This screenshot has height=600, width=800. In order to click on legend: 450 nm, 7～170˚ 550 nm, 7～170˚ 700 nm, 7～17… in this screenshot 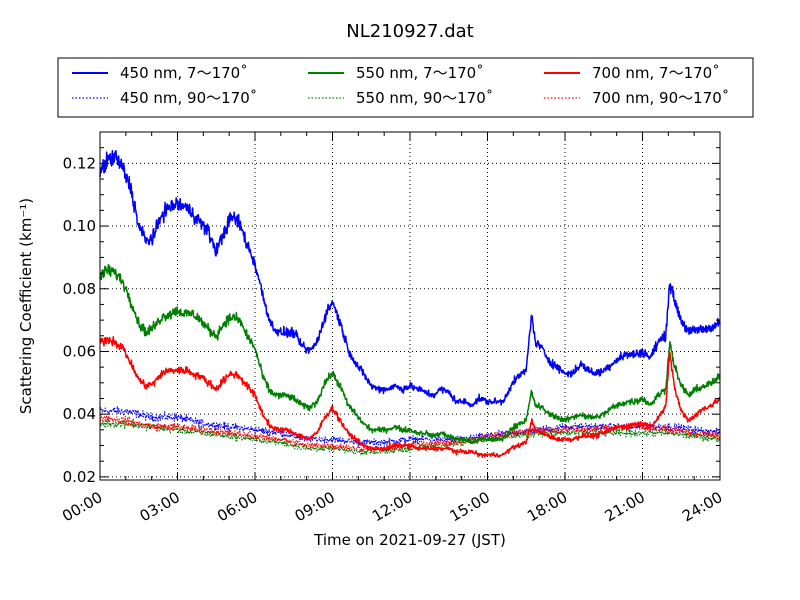, I will do `click(405, 87)`.